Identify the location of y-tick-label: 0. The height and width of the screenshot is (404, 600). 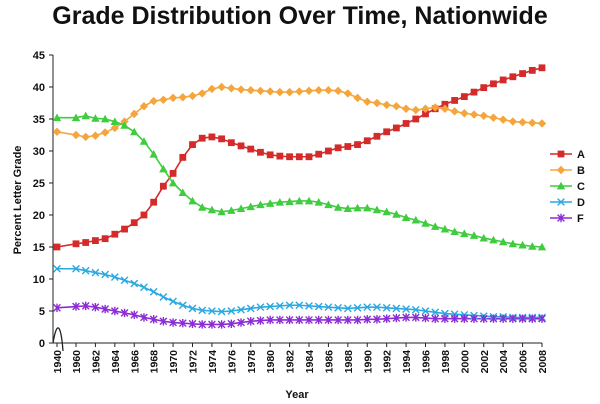
(42, 344).